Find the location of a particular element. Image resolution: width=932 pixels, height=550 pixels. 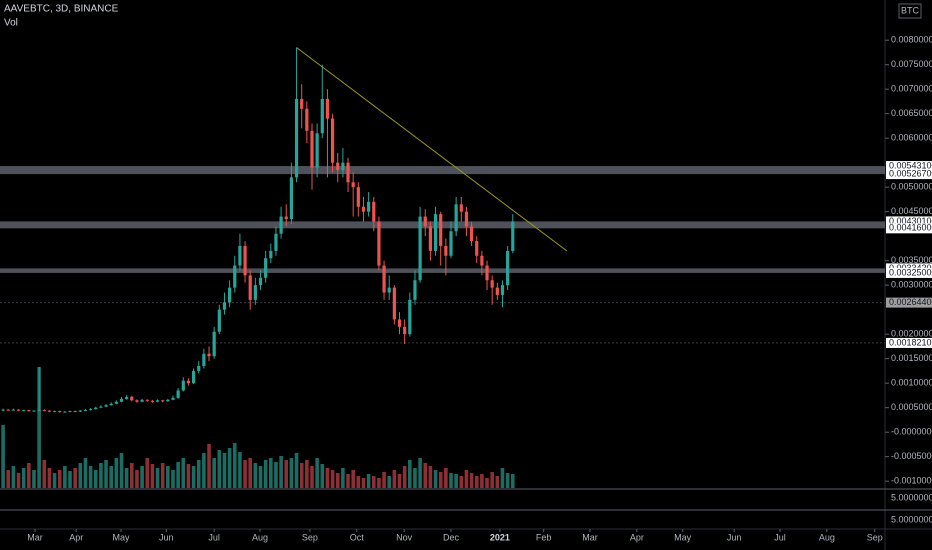

x-tick-label: Mar is located at coordinates (35, 537).